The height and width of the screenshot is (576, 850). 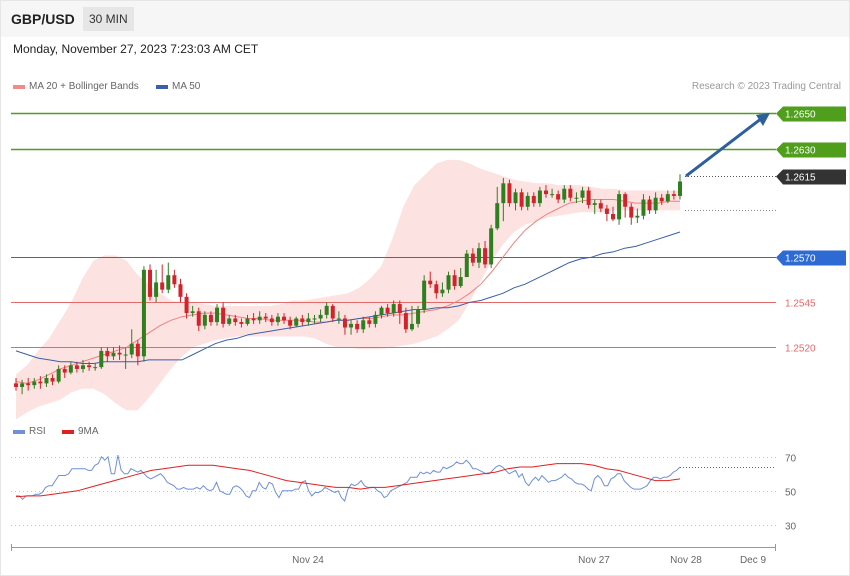 What do you see at coordinates (29, 431) in the screenshot?
I see `legend-rsi: RSI` at bounding box center [29, 431].